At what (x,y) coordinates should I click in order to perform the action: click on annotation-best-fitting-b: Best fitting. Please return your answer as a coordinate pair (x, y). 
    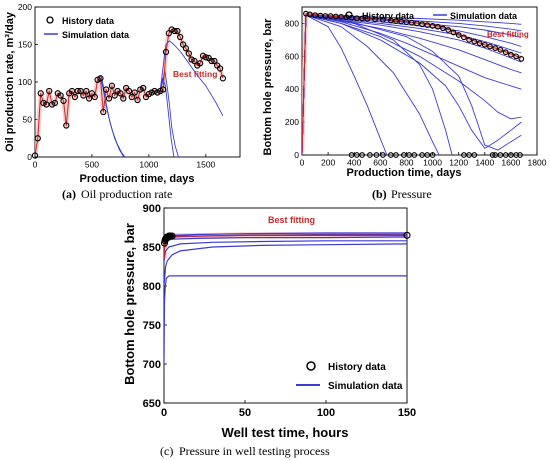
    Looking at the image, I should click on (508, 34).